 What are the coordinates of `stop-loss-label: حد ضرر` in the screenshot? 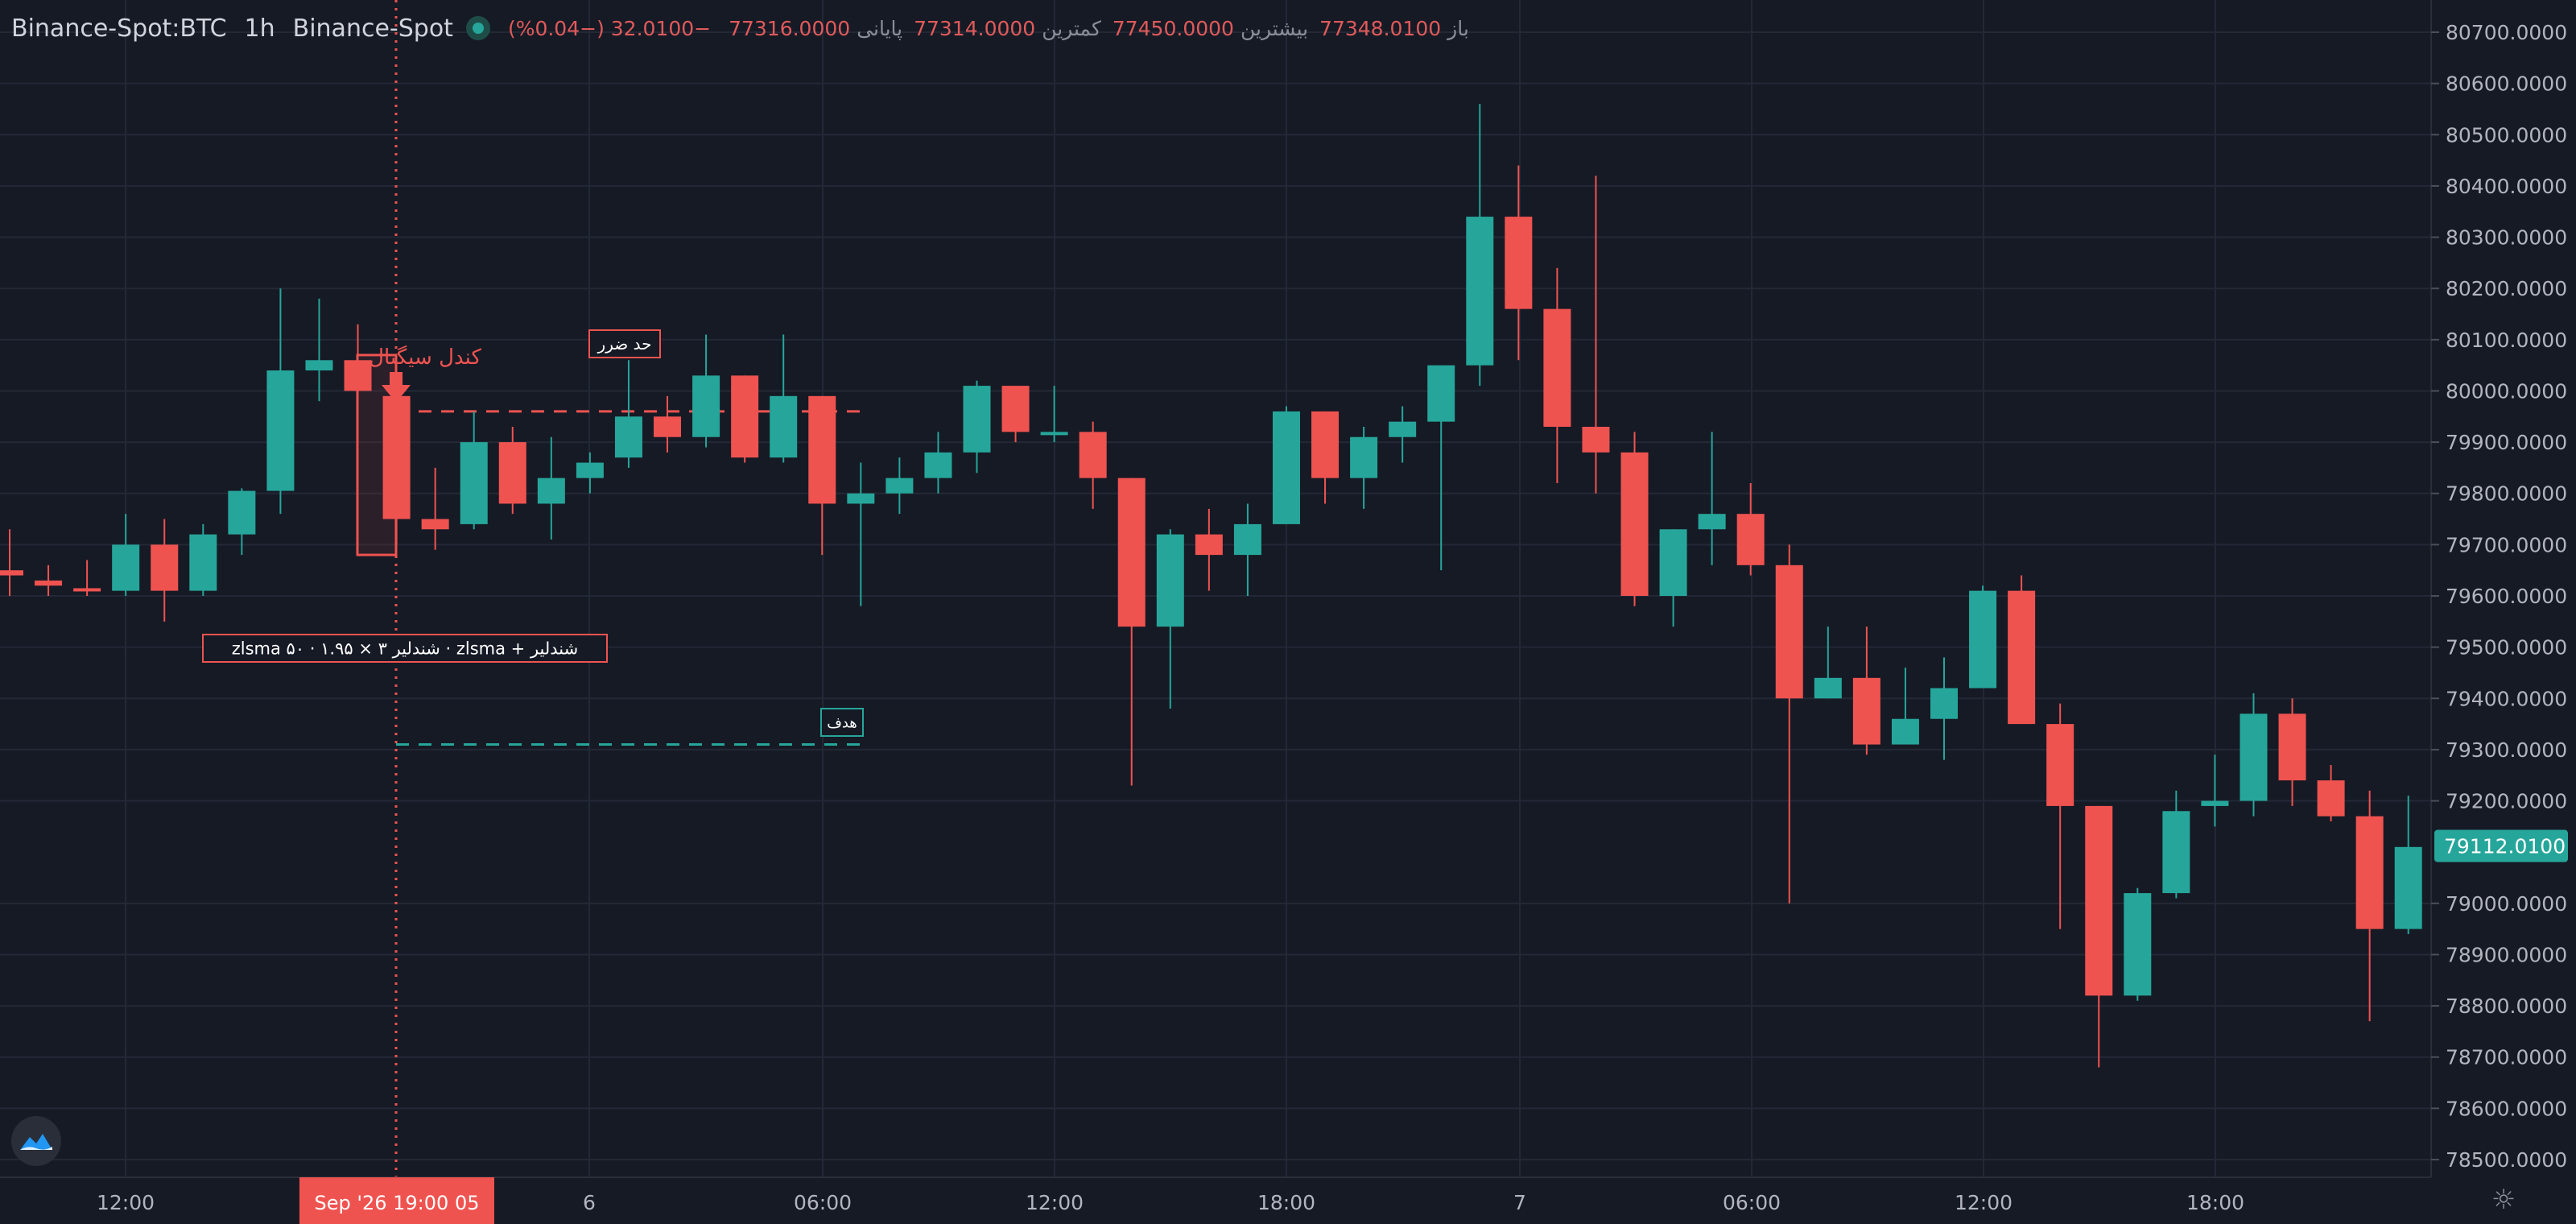 It's located at (624, 344).